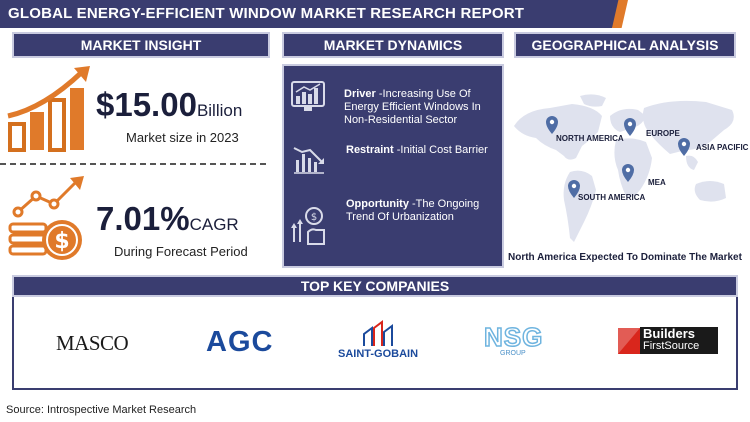 The image size is (750, 422). I want to click on market-dynamics-panel, so click(393, 166).